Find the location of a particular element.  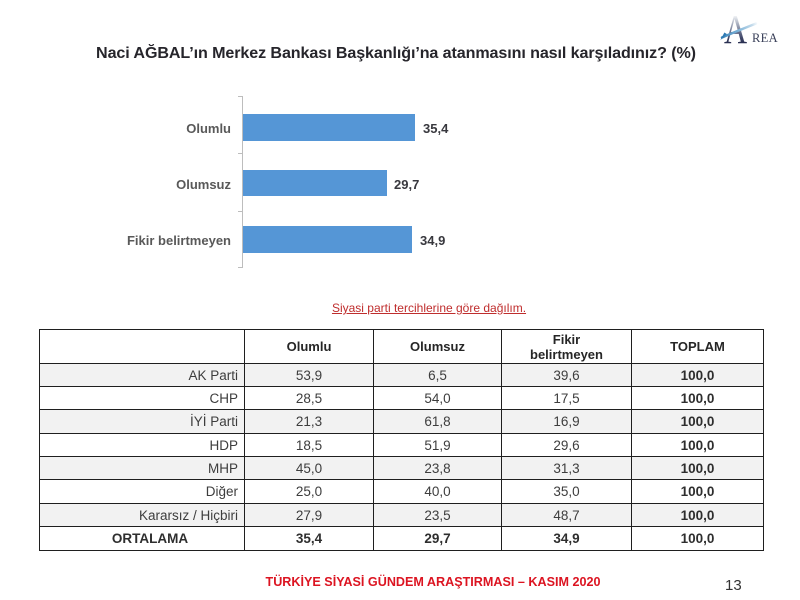

svg-text: REA is located at coordinates (765, 38).